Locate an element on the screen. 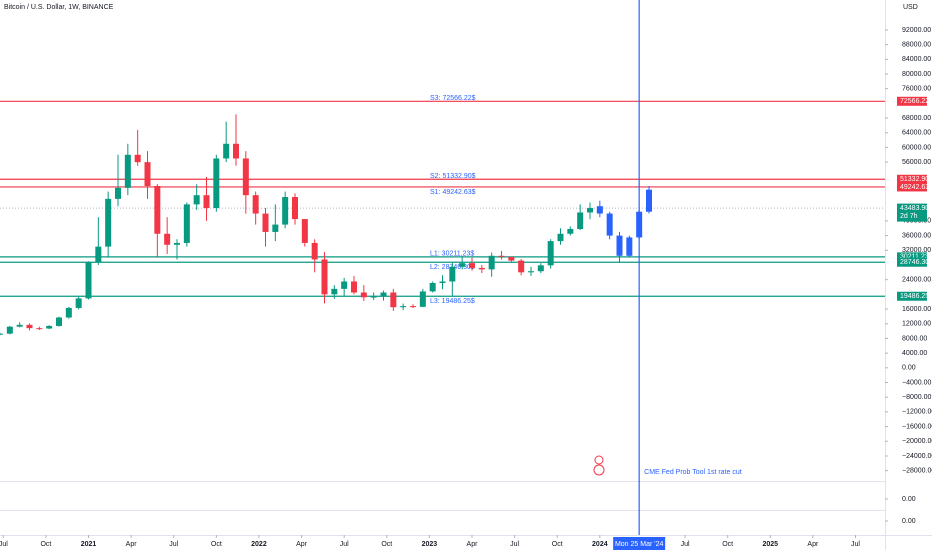 The image size is (932, 550). y-tick-label: 64000.00 is located at coordinates (916, 133).